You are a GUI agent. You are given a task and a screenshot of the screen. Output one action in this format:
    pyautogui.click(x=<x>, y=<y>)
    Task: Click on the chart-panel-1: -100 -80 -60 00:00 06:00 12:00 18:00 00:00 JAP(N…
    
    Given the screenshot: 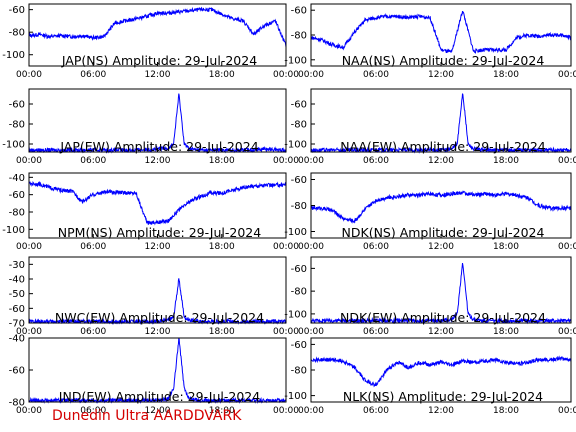 What is the action you would take?
    pyautogui.click(x=150, y=41)
    